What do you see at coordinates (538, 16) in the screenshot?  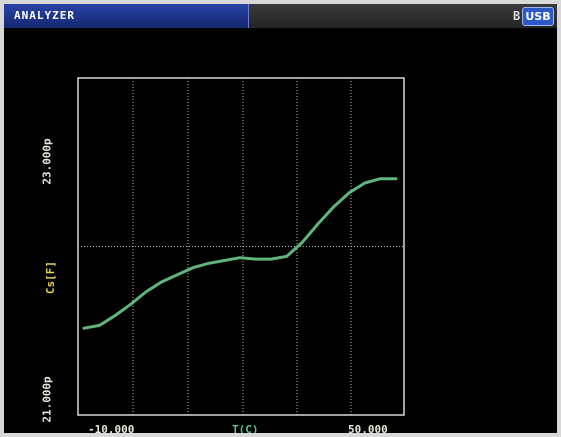 I see `usb-status-badge: USB` at bounding box center [538, 16].